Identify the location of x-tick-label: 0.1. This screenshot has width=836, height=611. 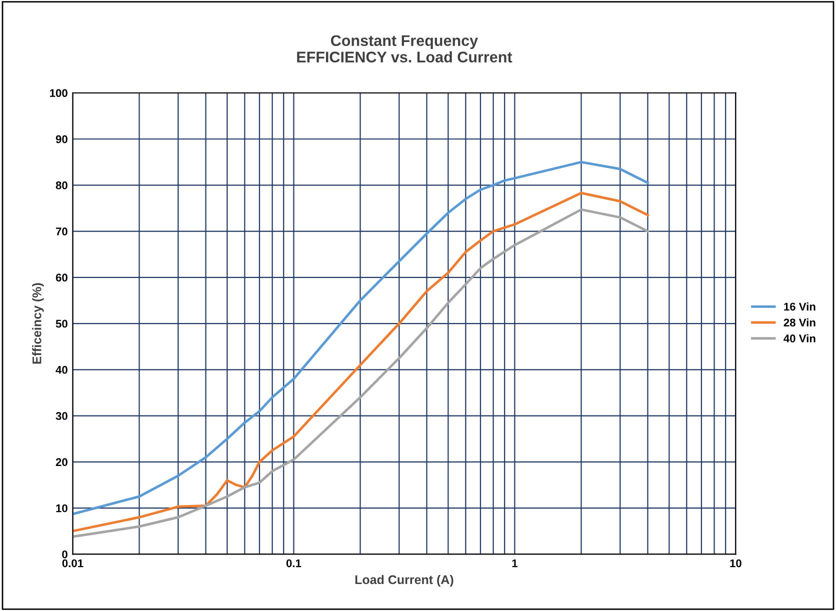
(294, 563).